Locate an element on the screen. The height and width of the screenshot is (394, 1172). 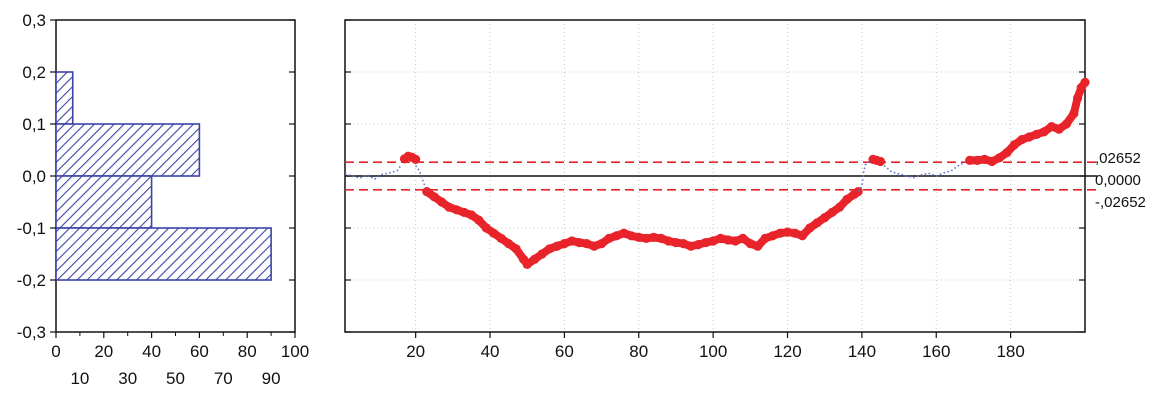
histogram-y-tick-label: -0,1 is located at coordinates (31, 228).